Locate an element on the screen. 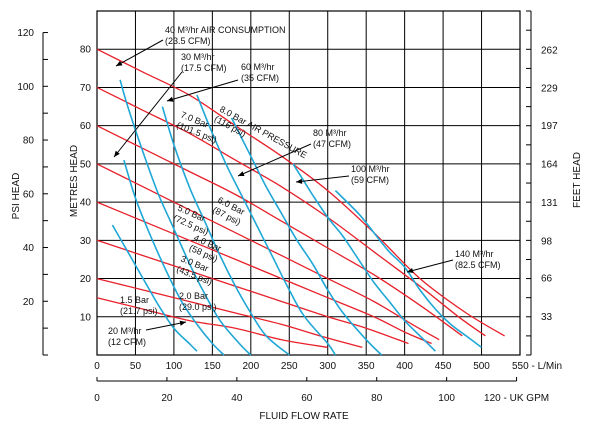 The width and height of the screenshot is (600, 433). y-tick-label-metres: 40 is located at coordinates (86, 203).